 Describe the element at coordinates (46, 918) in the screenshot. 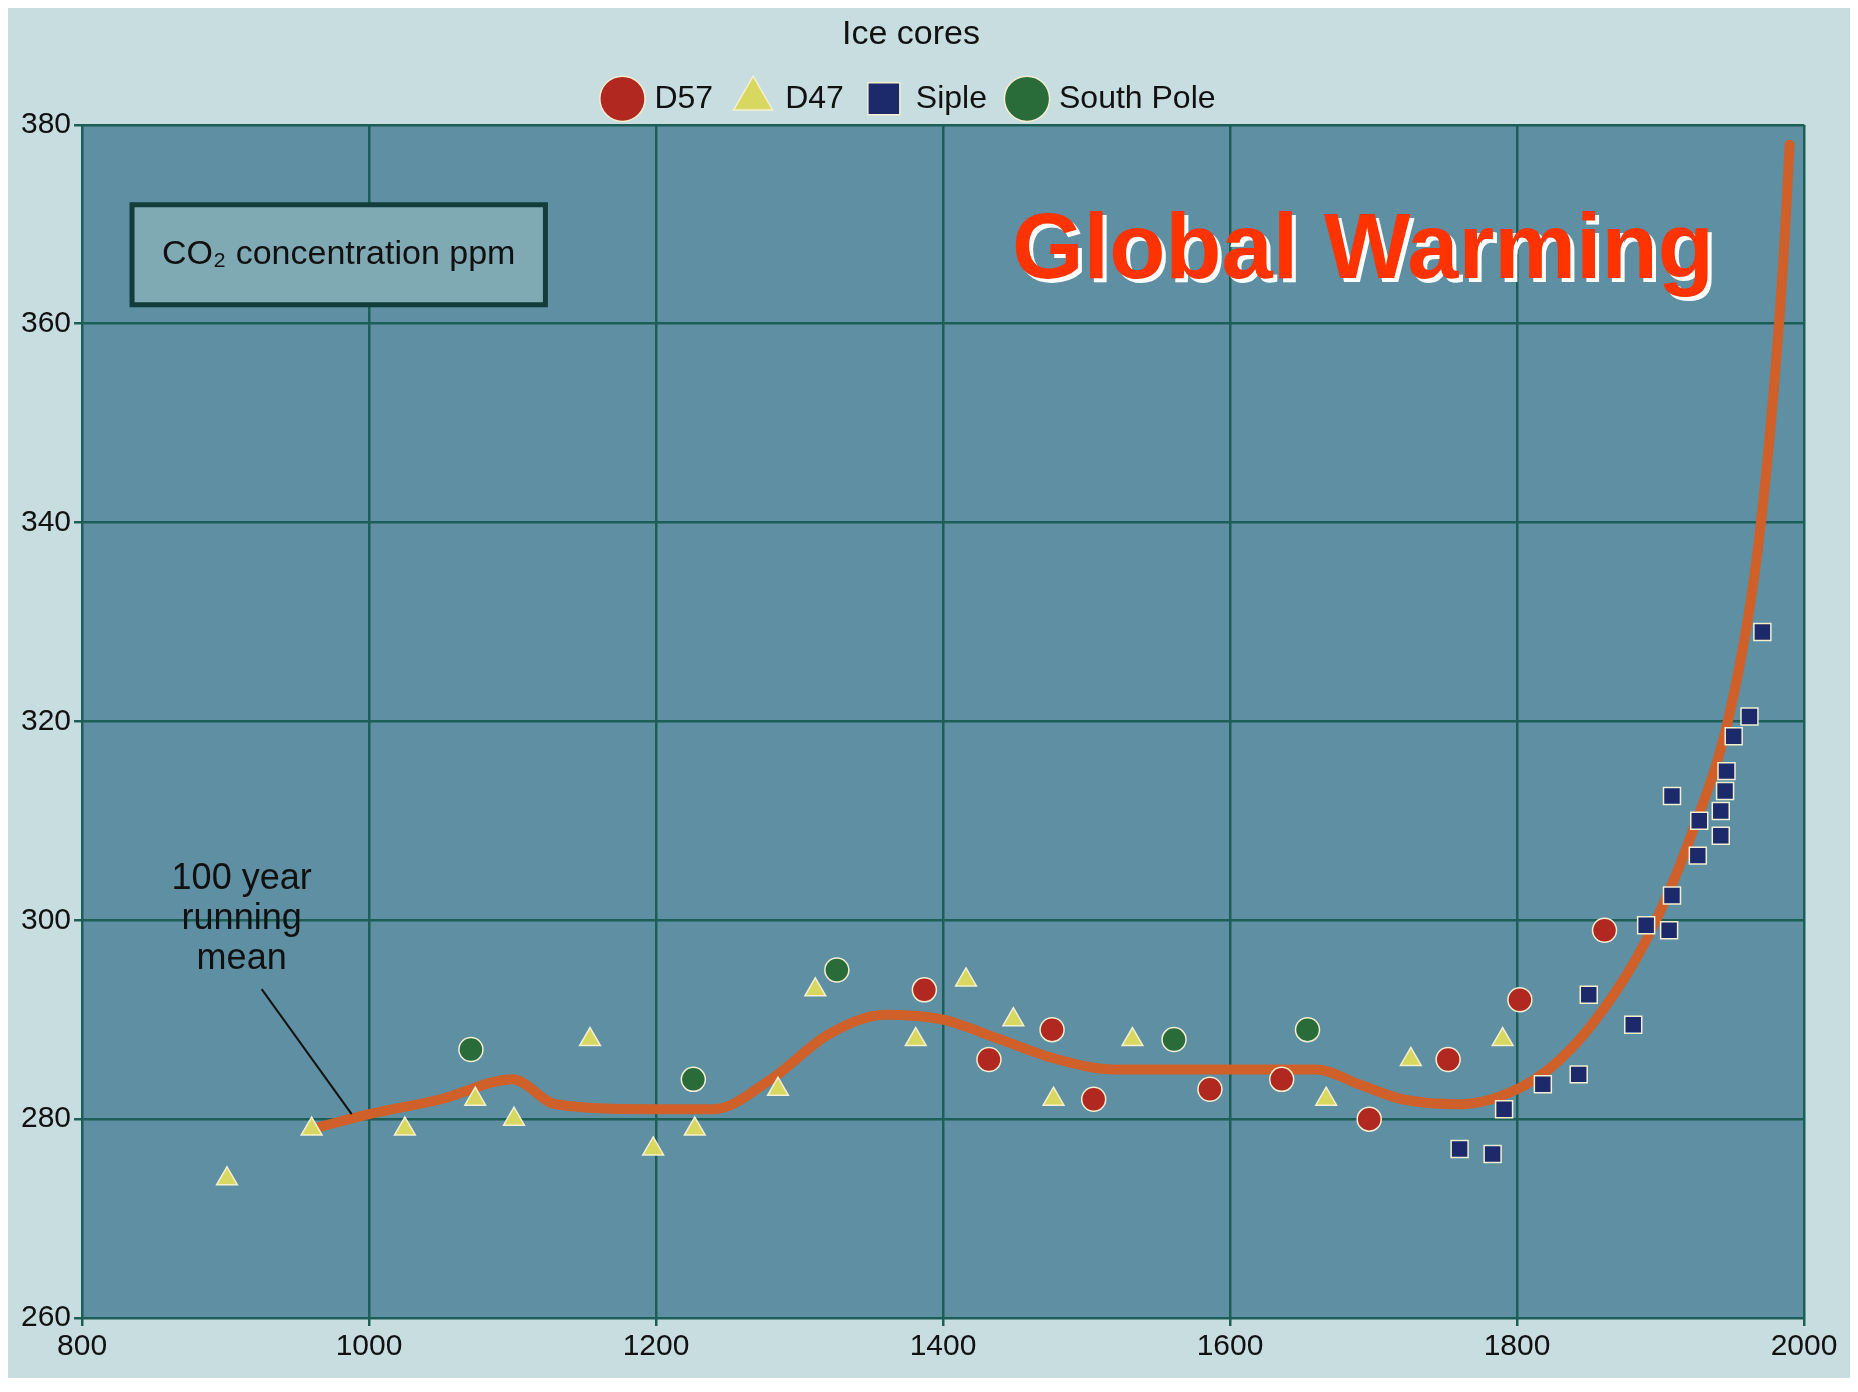

I see `y-tick-label: 300` at that location.